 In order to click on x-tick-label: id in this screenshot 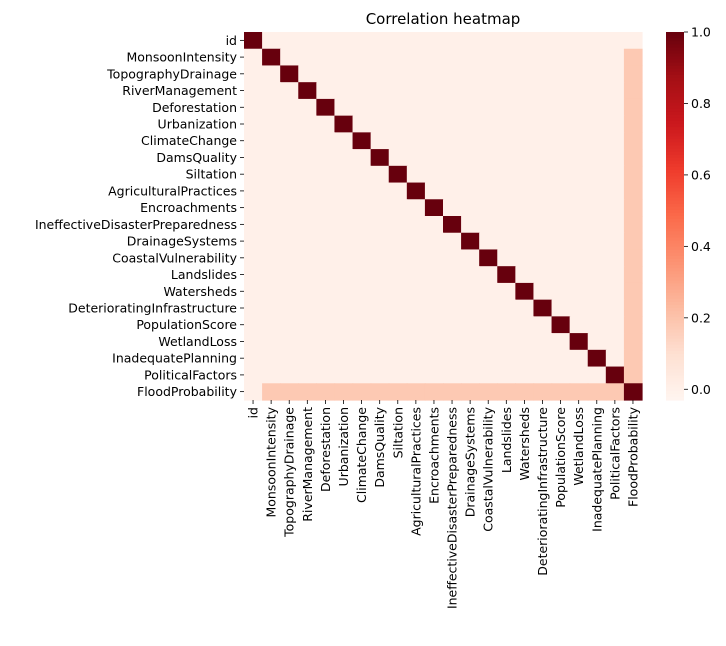, I will do `click(253, 412)`.